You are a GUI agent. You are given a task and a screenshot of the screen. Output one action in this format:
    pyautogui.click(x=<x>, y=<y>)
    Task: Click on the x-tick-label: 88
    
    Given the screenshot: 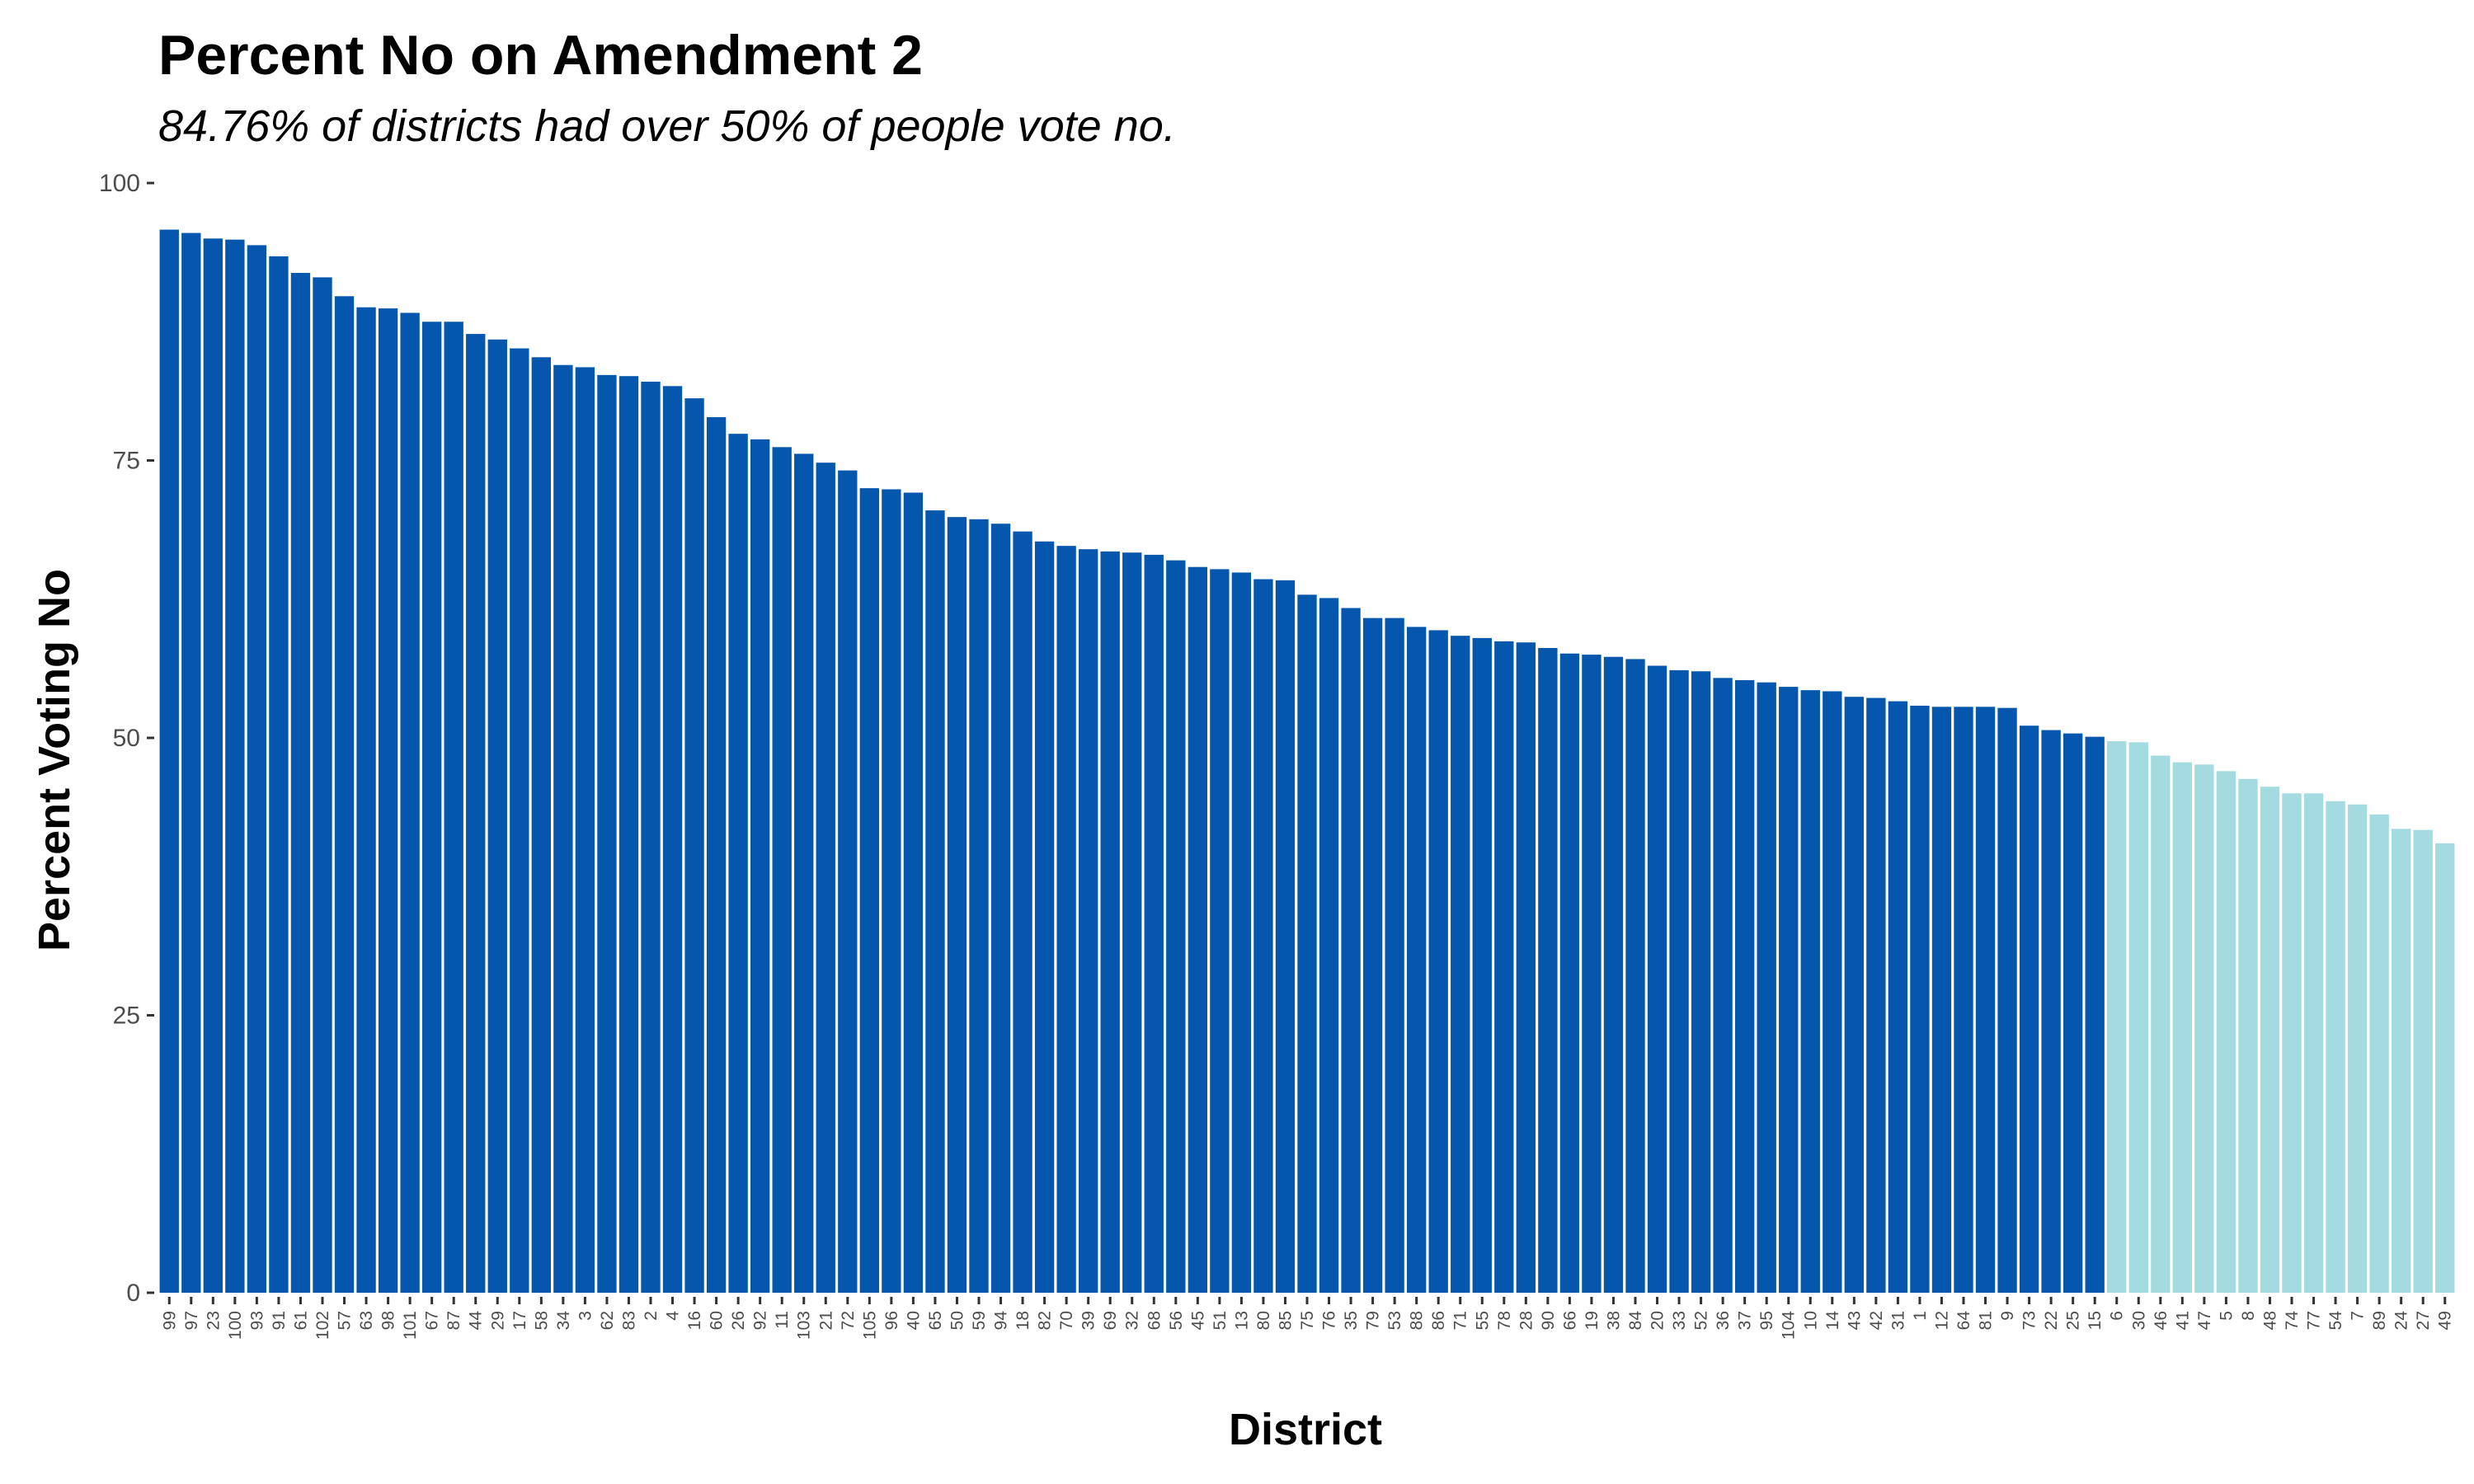 What is the action you would take?
    pyautogui.click(x=1417, y=1320)
    